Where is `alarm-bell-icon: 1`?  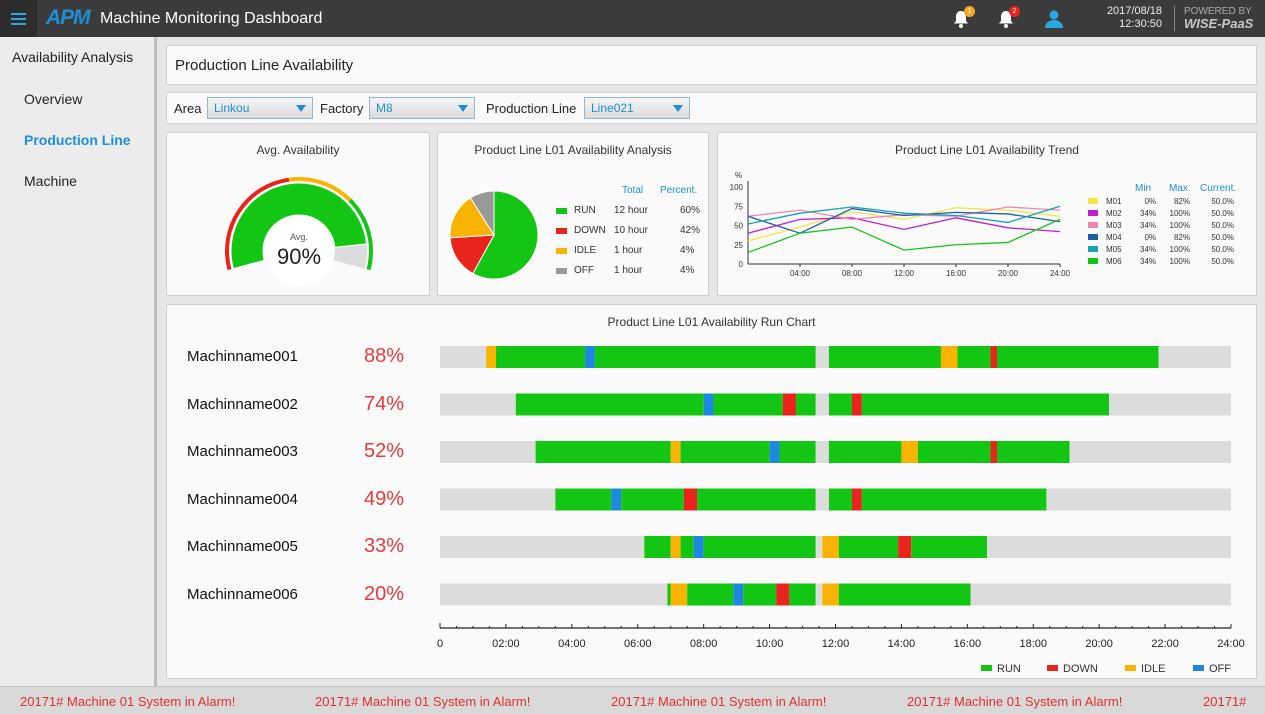 alarm-bell-icon: 1 is located at coordinates (962, 18).